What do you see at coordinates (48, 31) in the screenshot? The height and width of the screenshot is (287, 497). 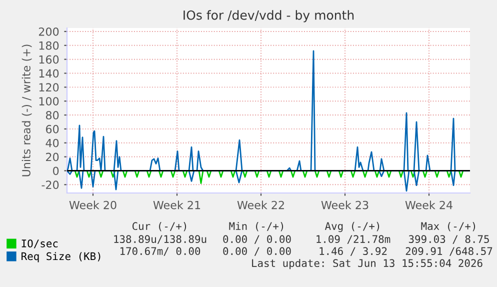 I see `y-tick-label: 200` at bounding box center [48, 31].